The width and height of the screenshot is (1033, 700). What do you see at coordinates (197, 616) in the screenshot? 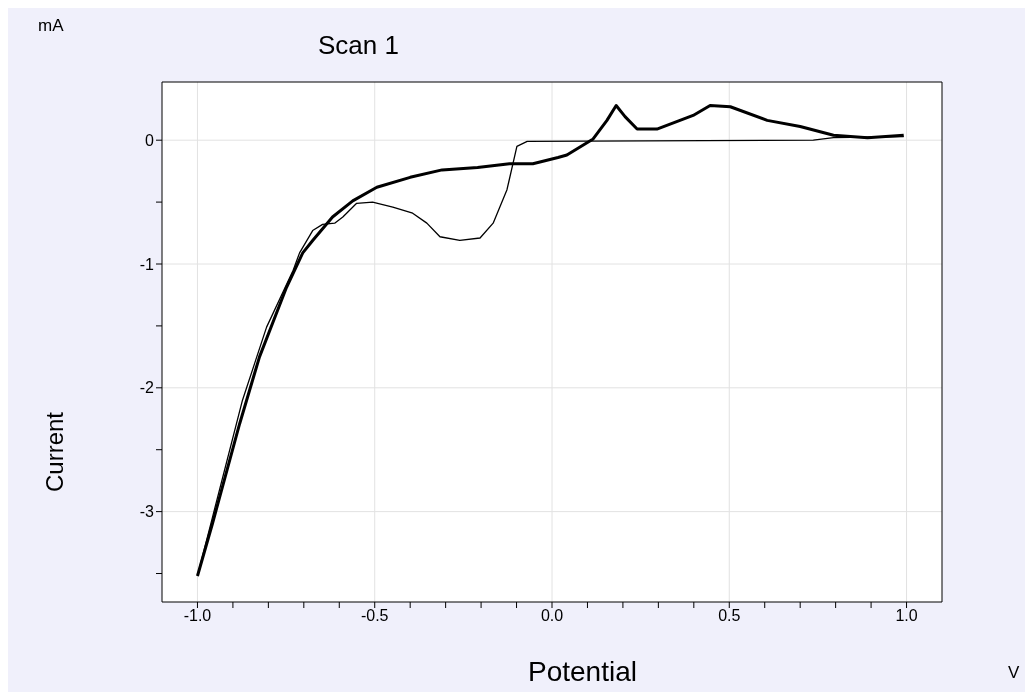
I see `x-tick-label: -1.0` at bounding box center [197, 616].